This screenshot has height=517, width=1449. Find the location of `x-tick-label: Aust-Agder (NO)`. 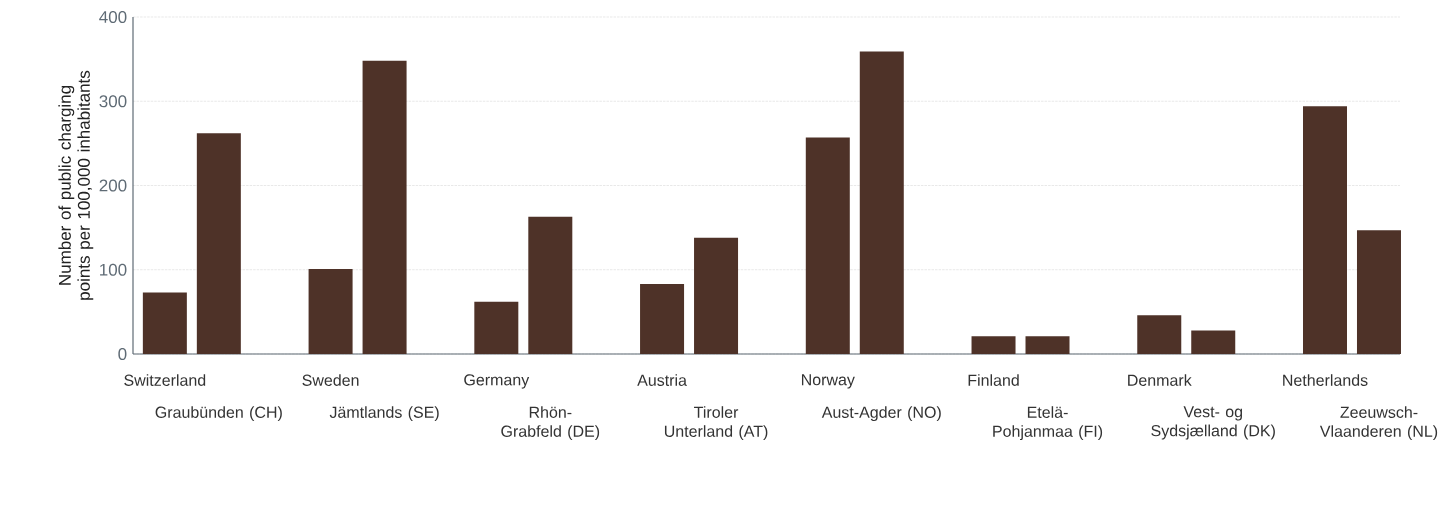

x-tick-label: Aust-Agder (NO) is located at coordinates (881, 414).